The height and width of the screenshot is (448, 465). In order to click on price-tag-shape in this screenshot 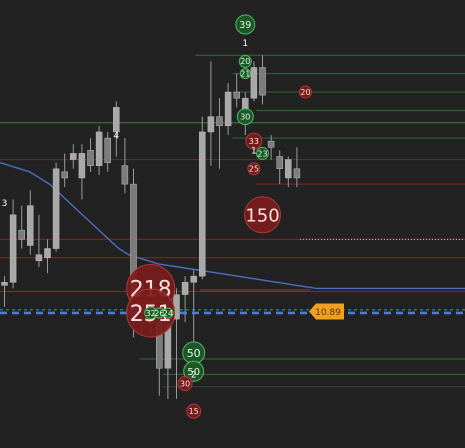, I will do `click(326, 311)`.